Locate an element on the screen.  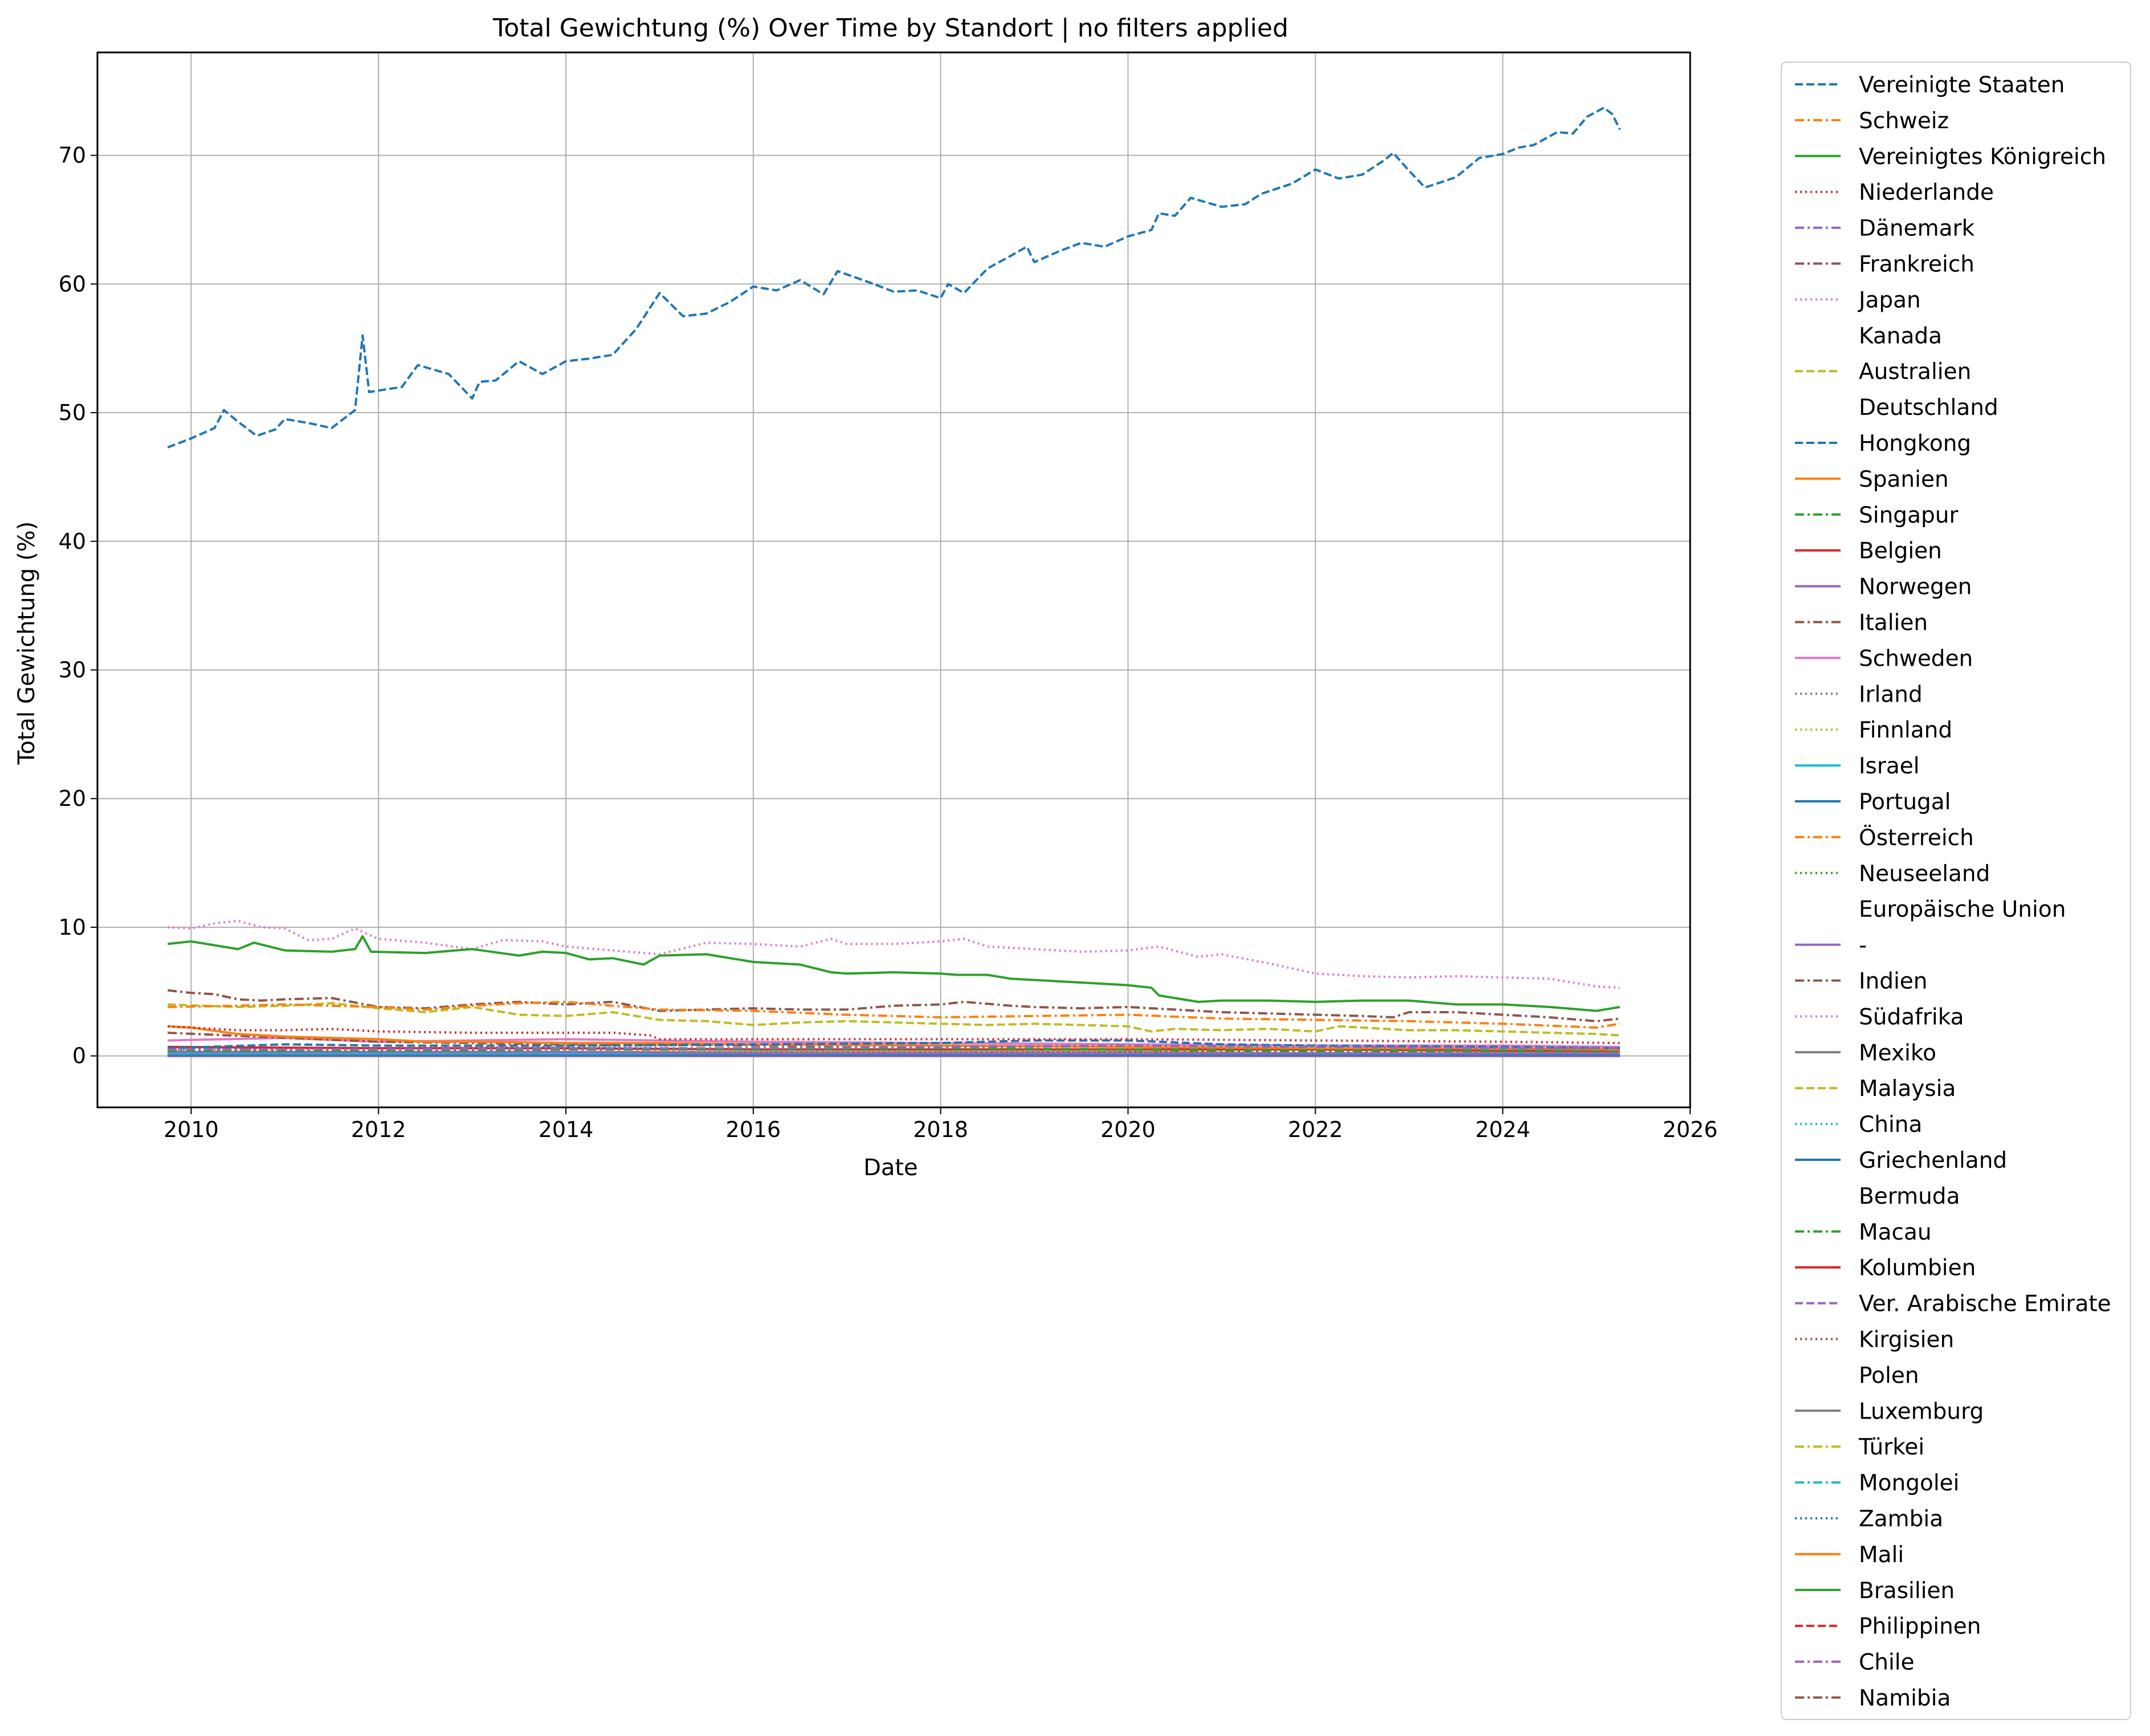
legend-label: Europäische Union is located at coordinates (1963, 910).